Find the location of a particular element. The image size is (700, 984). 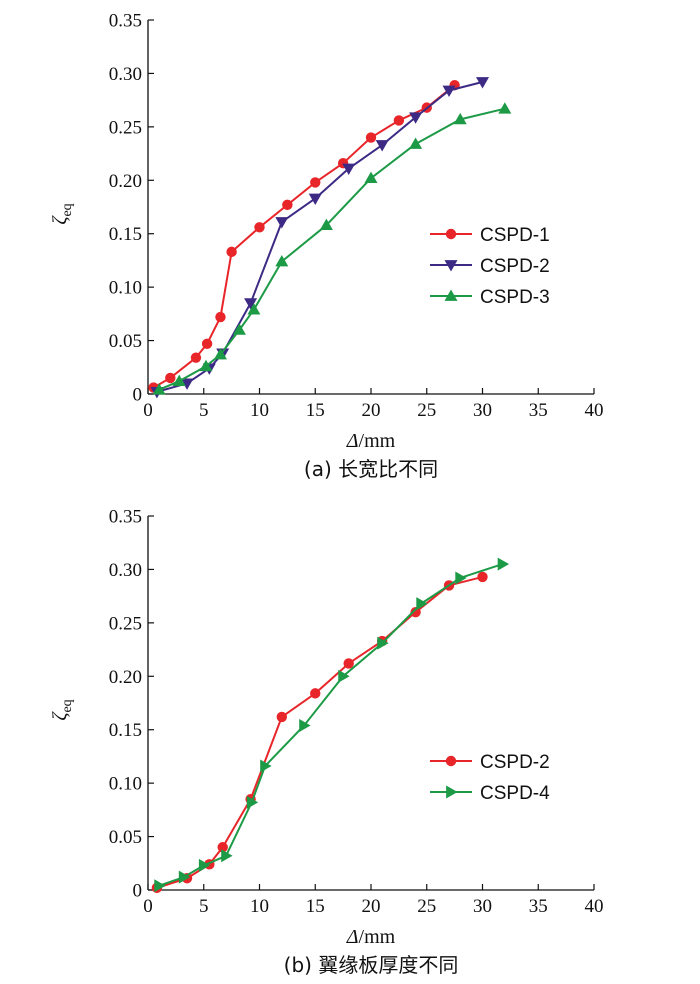

panel-caption: (b) 翼缘板厚度不同 is located at coordinates (371, 965).